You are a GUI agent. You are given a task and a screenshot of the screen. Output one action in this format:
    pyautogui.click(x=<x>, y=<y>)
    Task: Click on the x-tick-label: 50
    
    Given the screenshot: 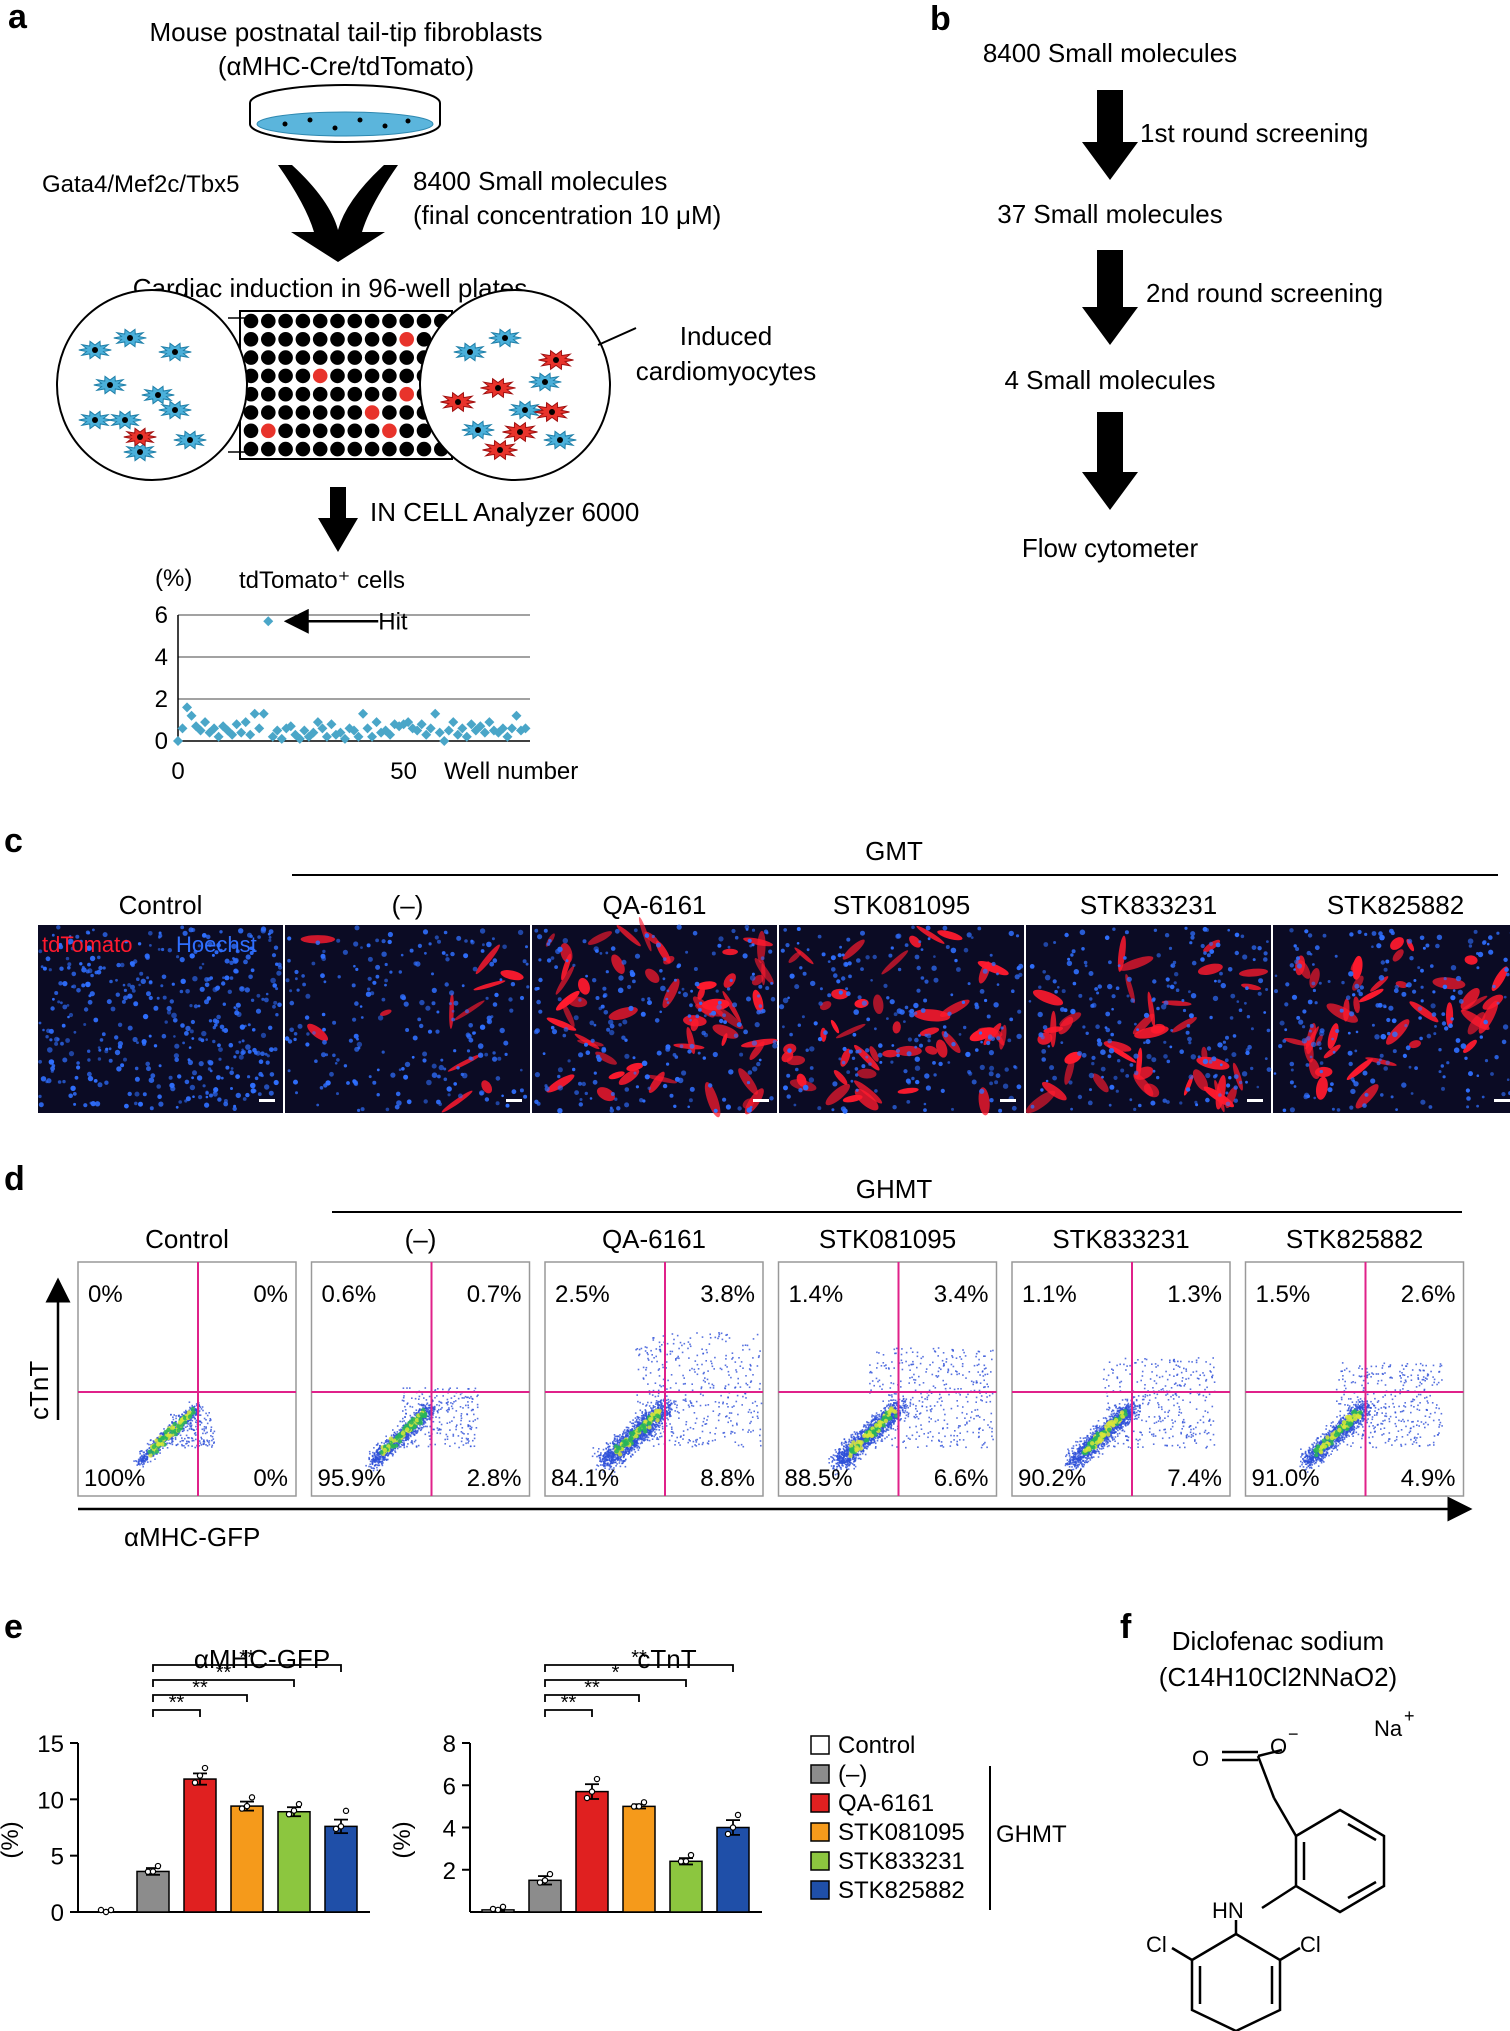 What is the action you would take?
    pyautogui.click(x=403, y=771)
    